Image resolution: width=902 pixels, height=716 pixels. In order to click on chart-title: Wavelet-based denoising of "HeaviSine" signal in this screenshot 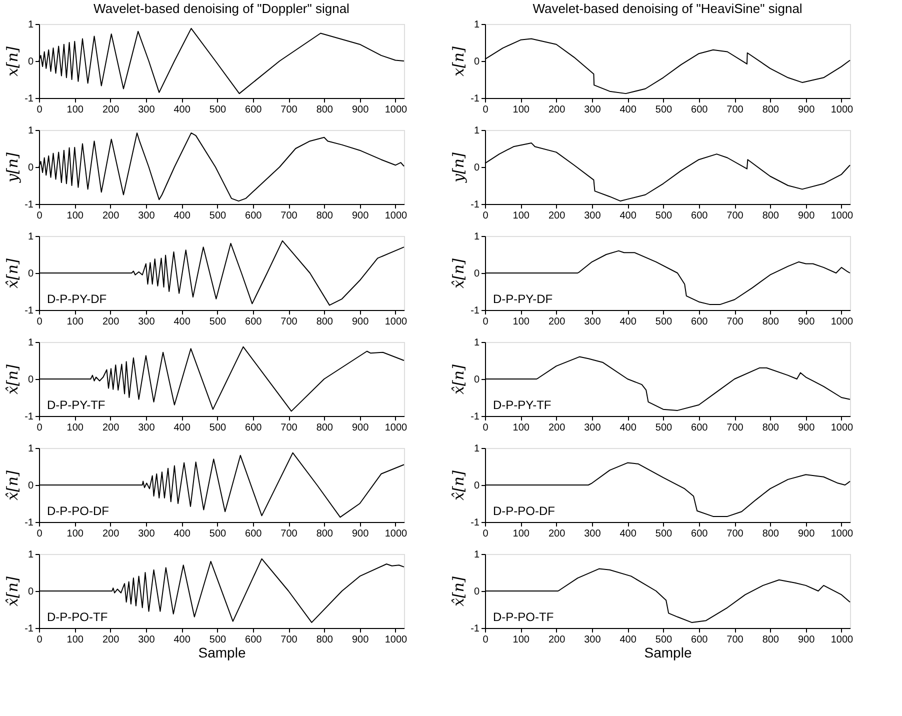, I will do `click(667, 8)`.